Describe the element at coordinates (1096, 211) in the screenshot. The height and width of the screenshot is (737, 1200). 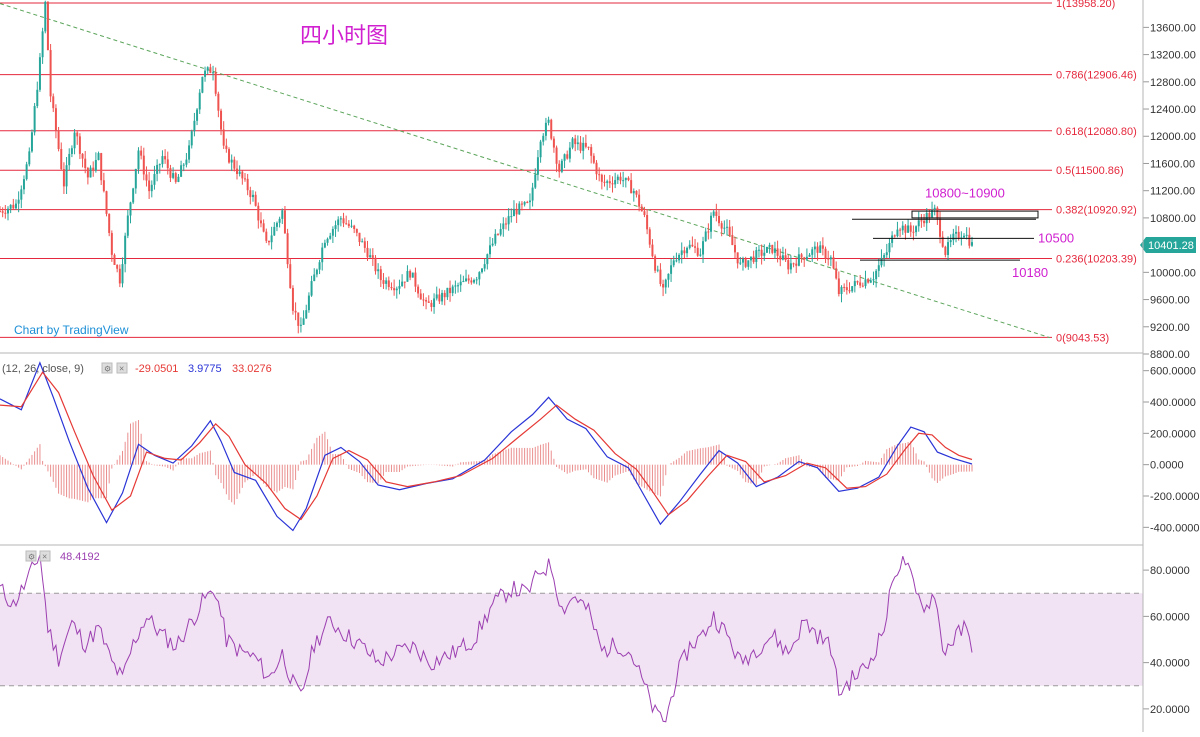
I see `fib-level-label: 0.382(10920.92)` at that location.